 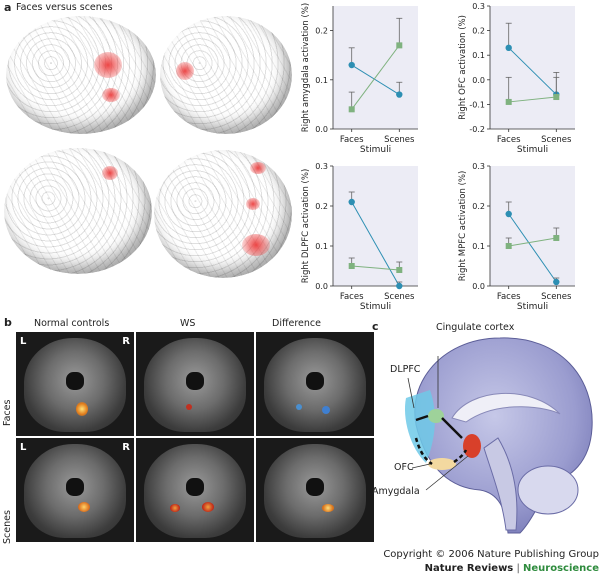 What do you see at coordinates (478, 246) in the screenshot?
I see `y-tick-label-3-1: 0.1` at bounding box center [478, 246].